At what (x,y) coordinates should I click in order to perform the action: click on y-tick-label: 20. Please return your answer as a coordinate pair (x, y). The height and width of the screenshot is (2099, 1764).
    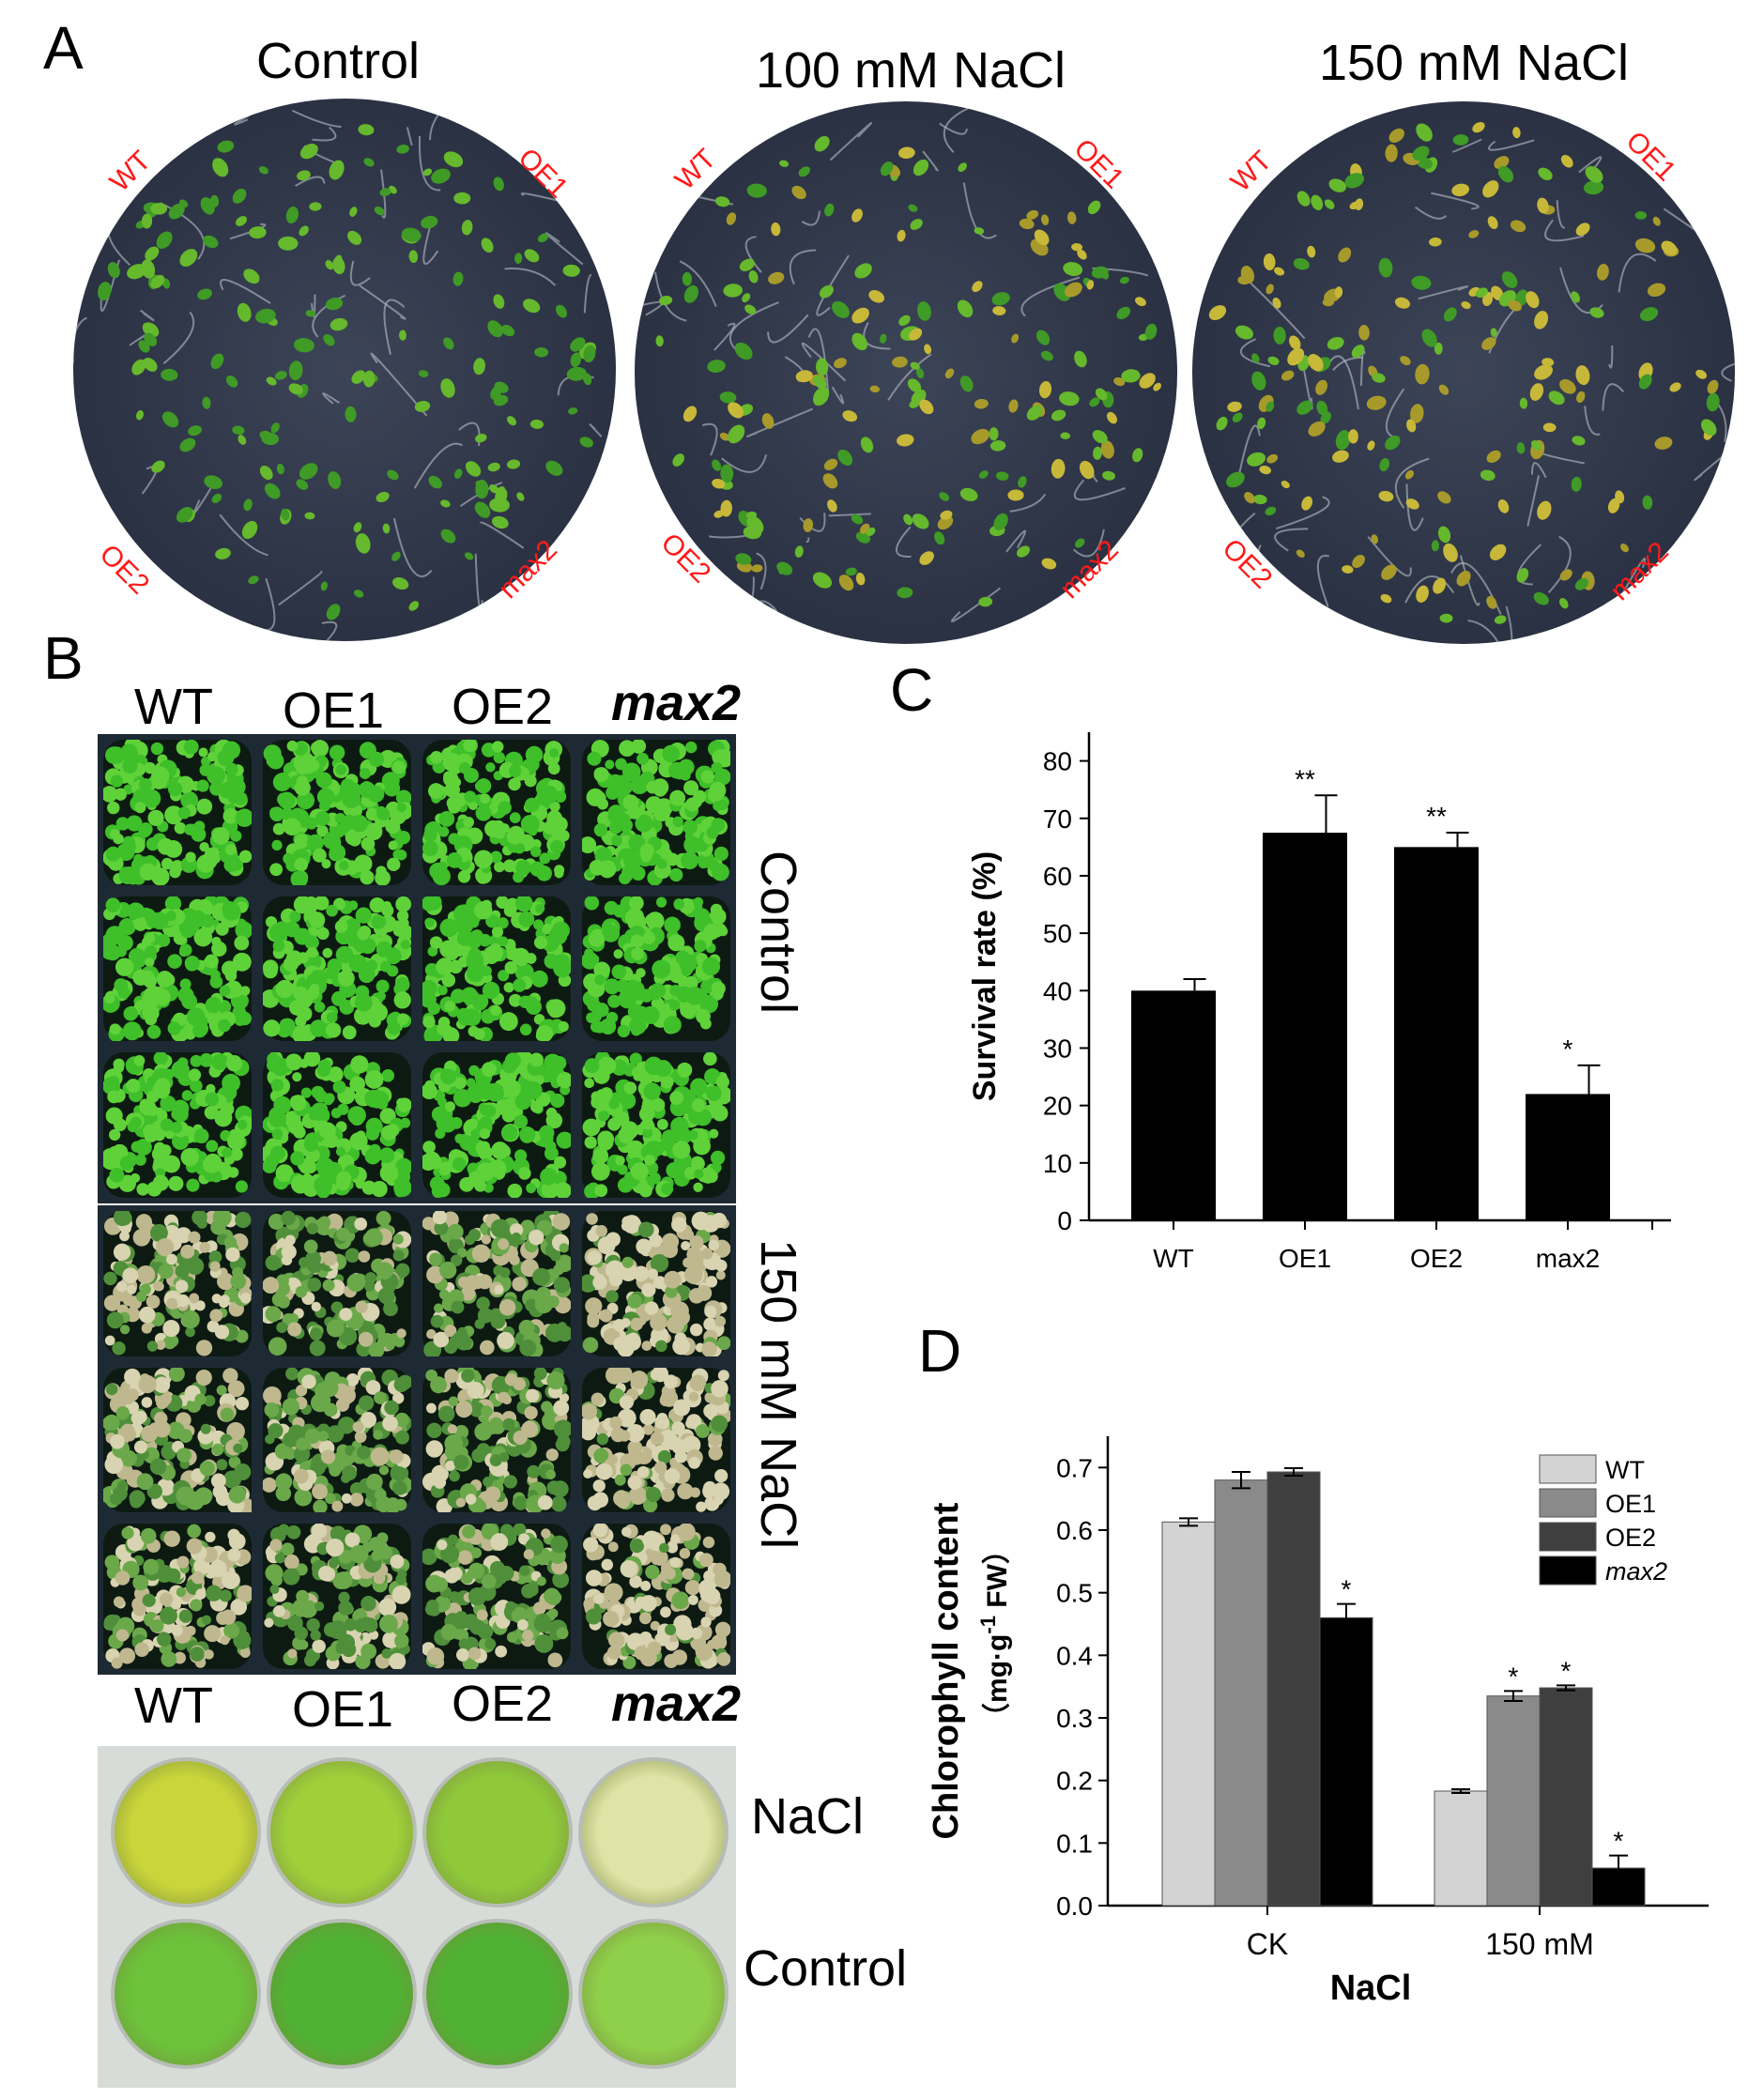
    Looking at the image, I should click on (1057, 1106).